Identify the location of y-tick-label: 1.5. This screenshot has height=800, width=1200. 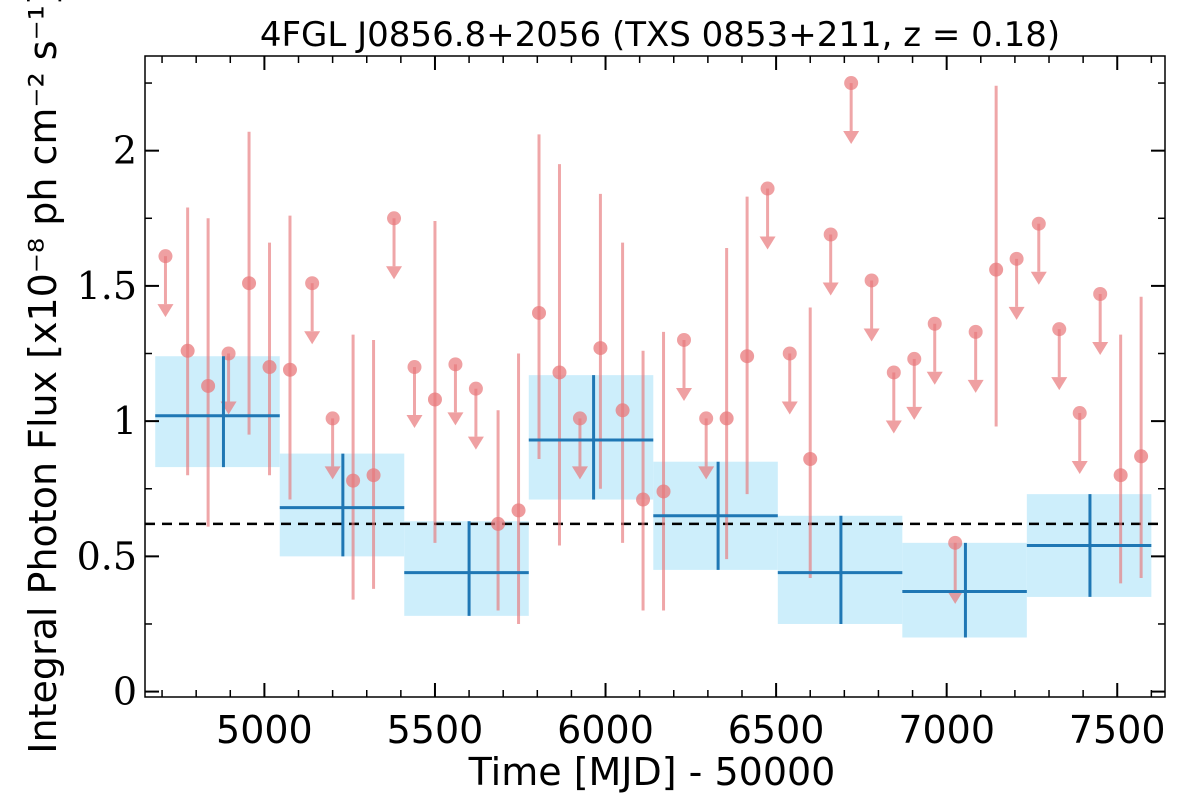
(107, 286).